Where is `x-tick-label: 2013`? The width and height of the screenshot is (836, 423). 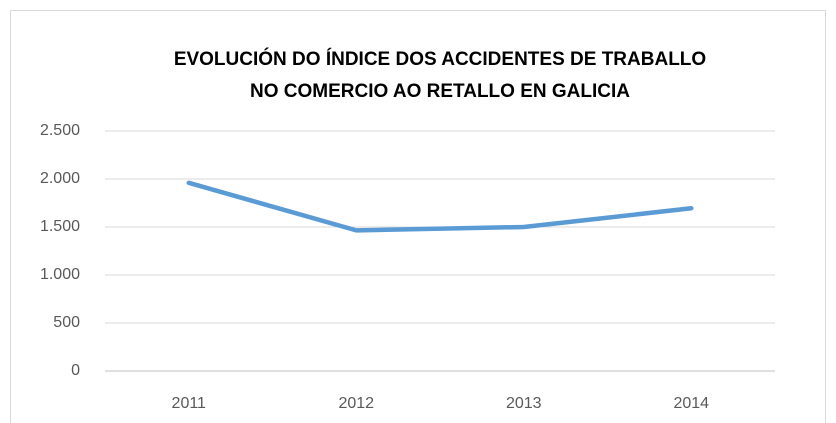
x-tick-label: 2013 is located at coordinates (524, 403).